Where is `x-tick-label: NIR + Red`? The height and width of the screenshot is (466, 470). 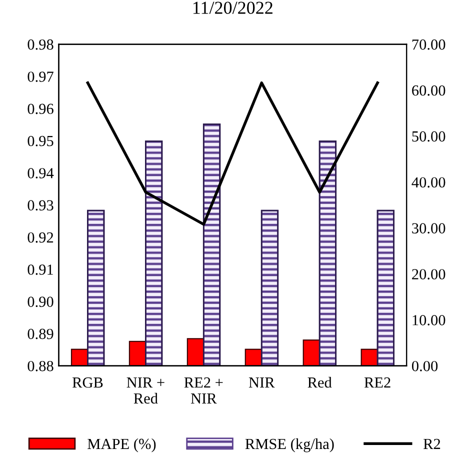 x-tick-label: NIR + Red is located at coordinates (145, 391).